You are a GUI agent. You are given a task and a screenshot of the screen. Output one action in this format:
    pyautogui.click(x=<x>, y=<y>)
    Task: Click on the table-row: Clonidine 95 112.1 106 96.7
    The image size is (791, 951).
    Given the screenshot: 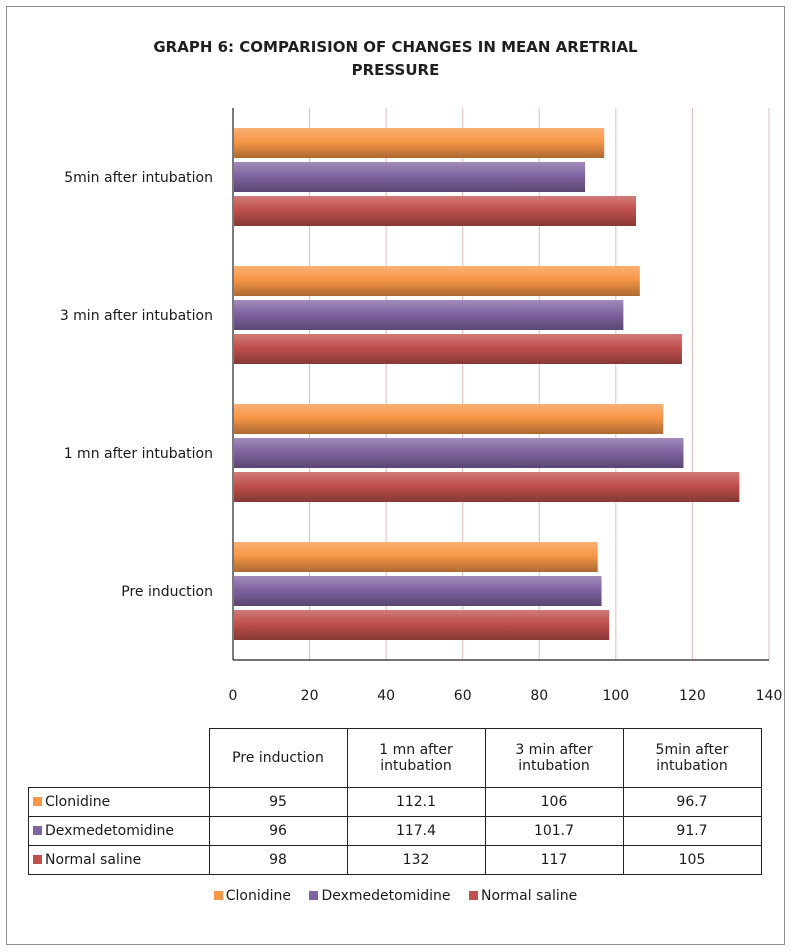 What is the action you would take?
    pyautogui.click(x=395, y=802)
    